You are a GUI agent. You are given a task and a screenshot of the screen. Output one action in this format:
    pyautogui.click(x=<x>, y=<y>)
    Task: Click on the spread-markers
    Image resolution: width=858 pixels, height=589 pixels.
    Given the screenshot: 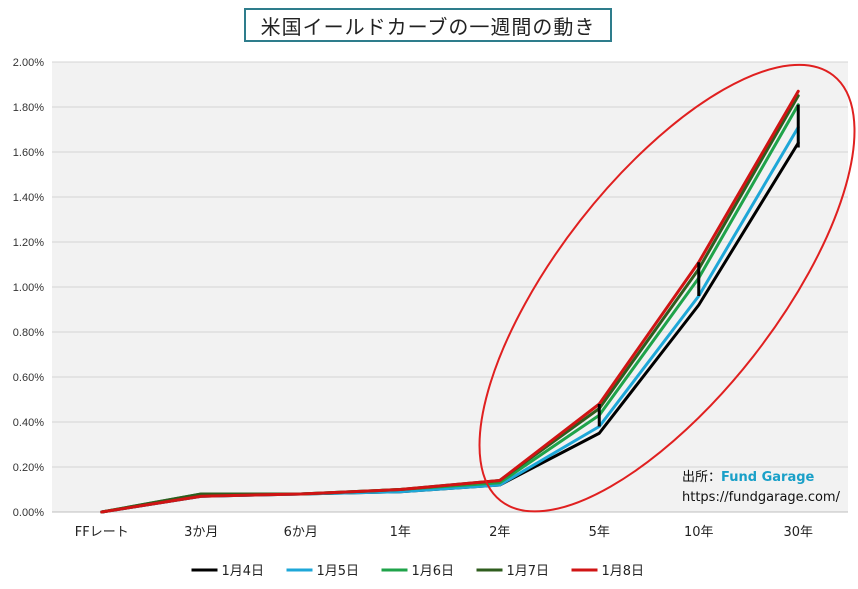 What is the action you would take?
    pyautogui.click(x=698, y=265)
    